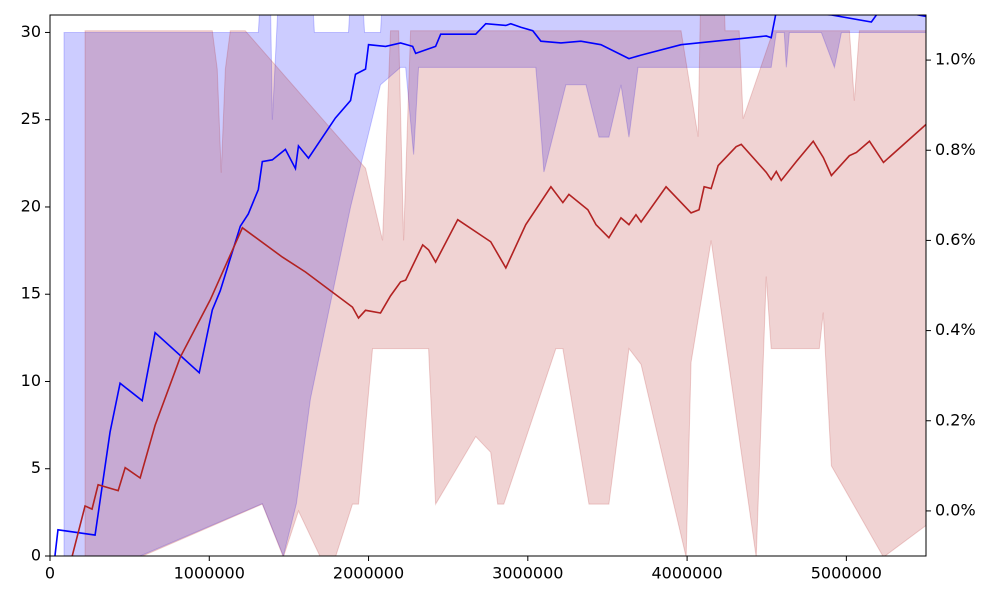 The image size is (1000, 600). I want to click on y2-tick-label: 1.0%, so click(955, 59).